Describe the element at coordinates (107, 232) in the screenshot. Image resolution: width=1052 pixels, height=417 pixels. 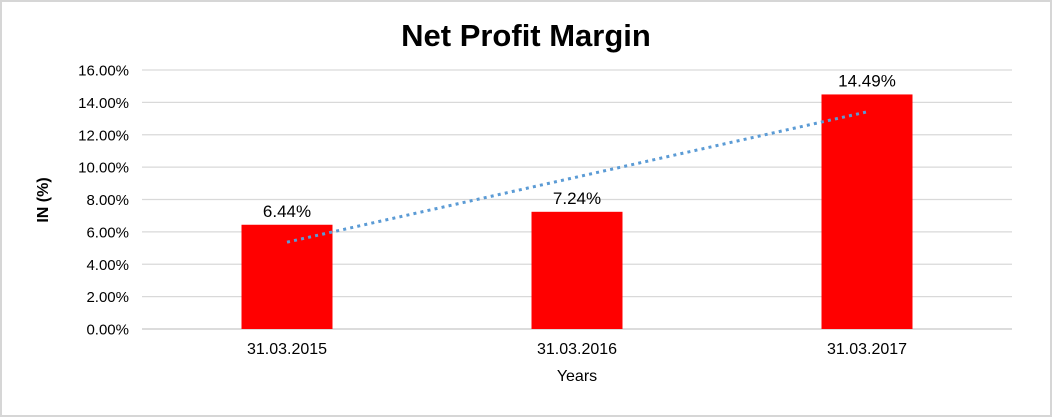
I see `y-tick-label: 6.00%` at that location.